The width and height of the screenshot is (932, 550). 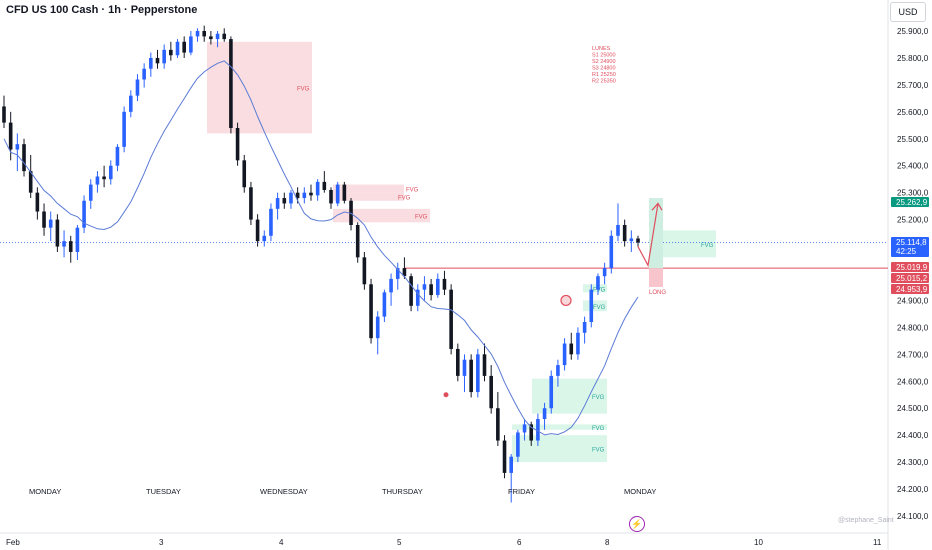 I want to click on date-label: 11, so click(x=877, y=542).